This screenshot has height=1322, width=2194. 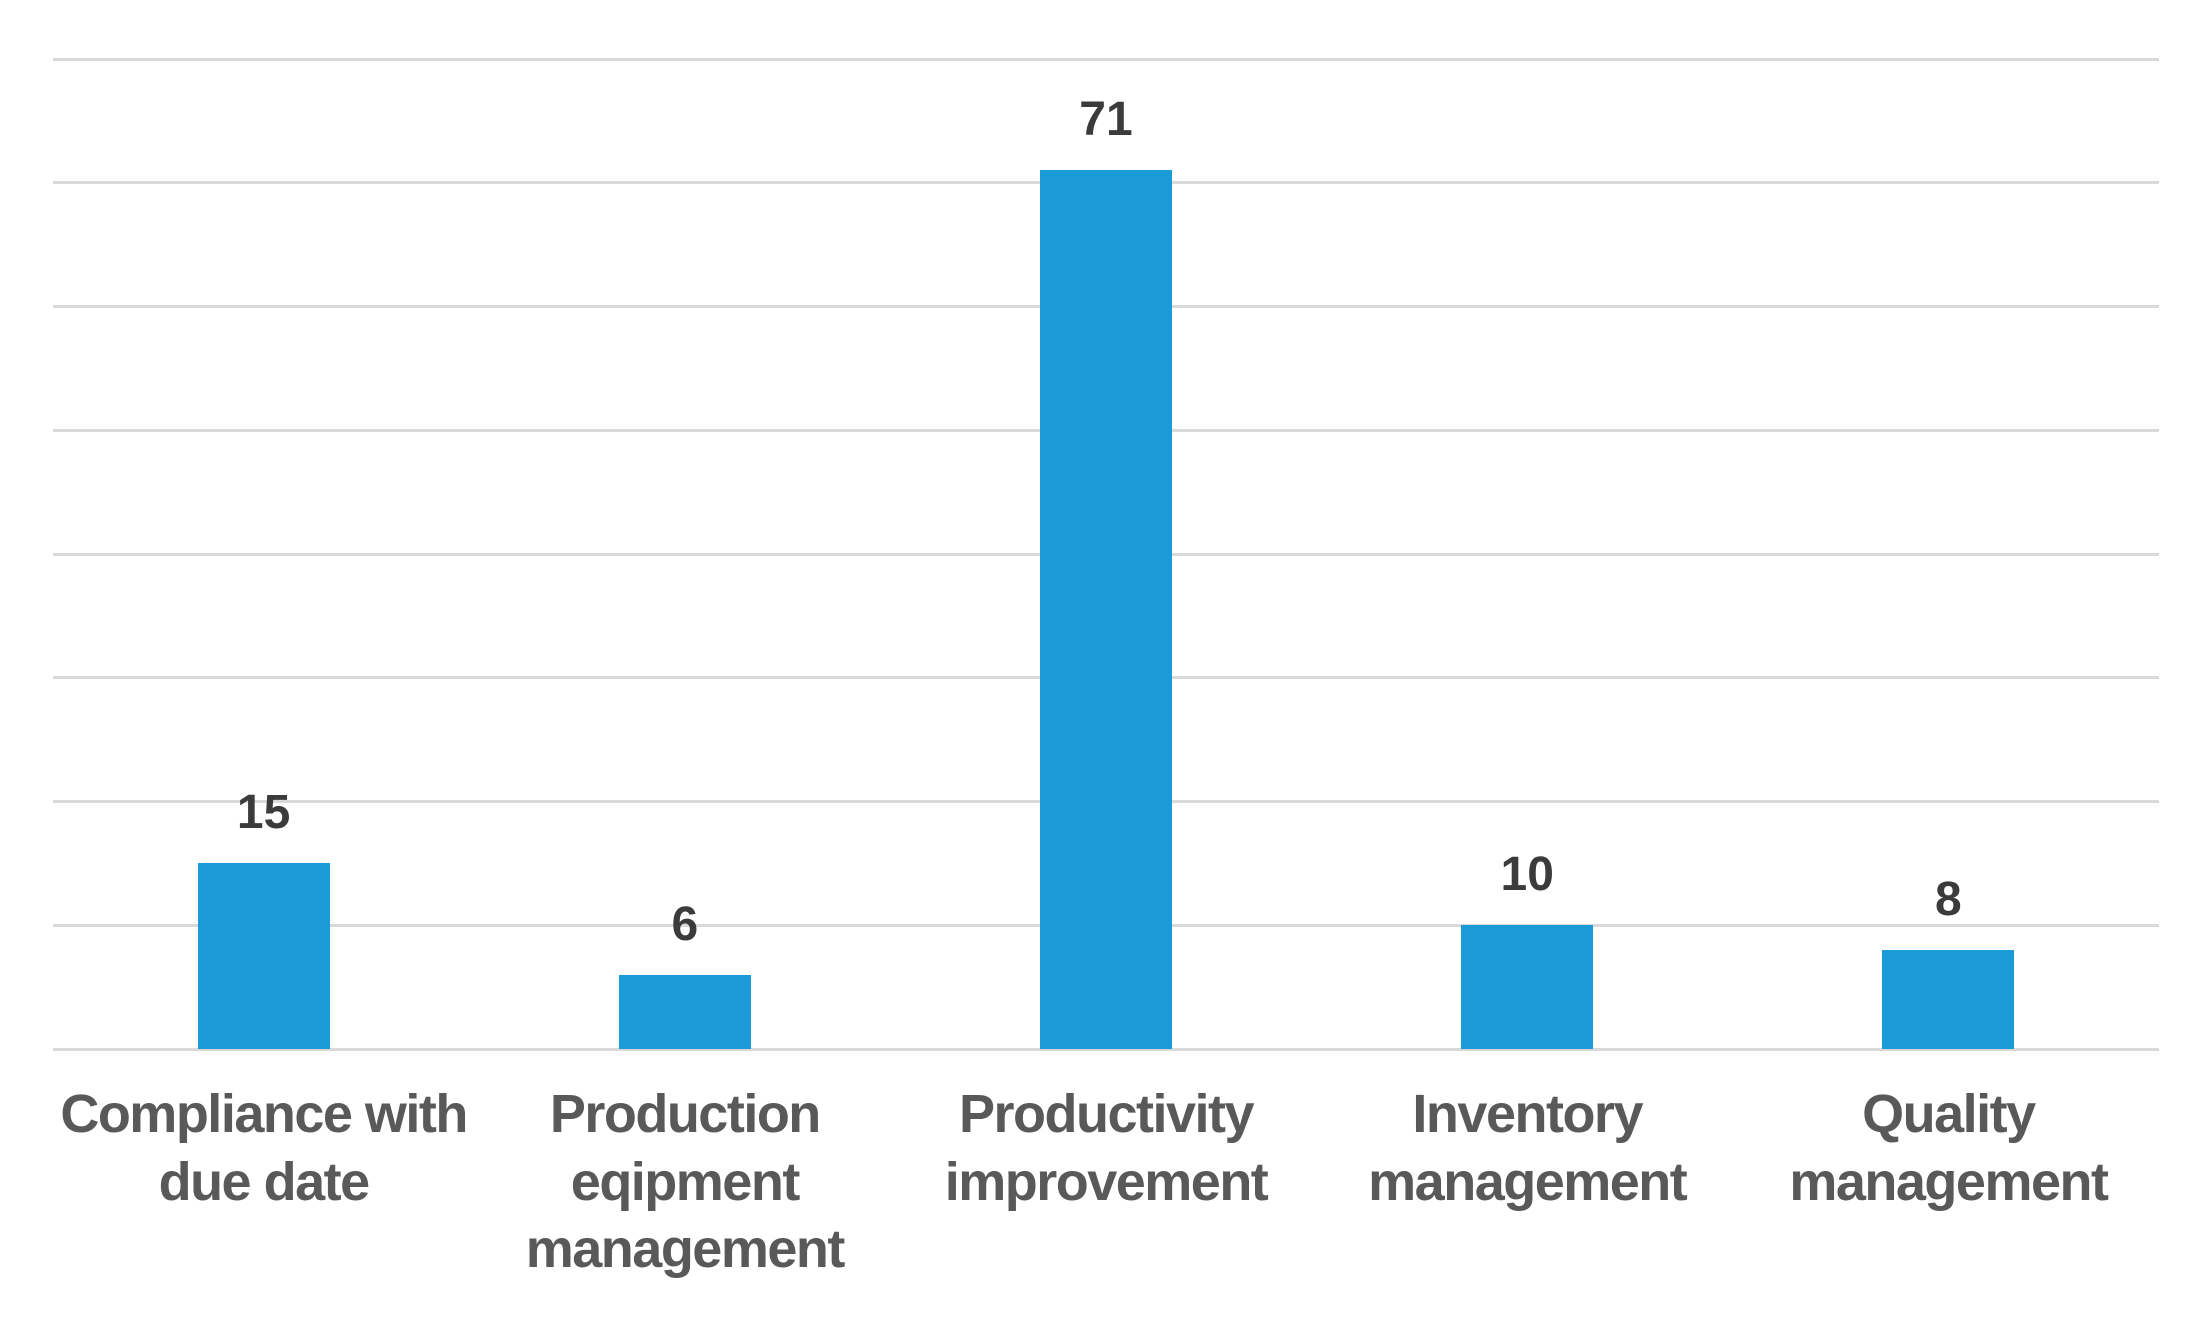 What do you see at coordinates (1527, 875) in the screenshot?
I see `bar-value-label: 10` at bounding box center [1527, 875].